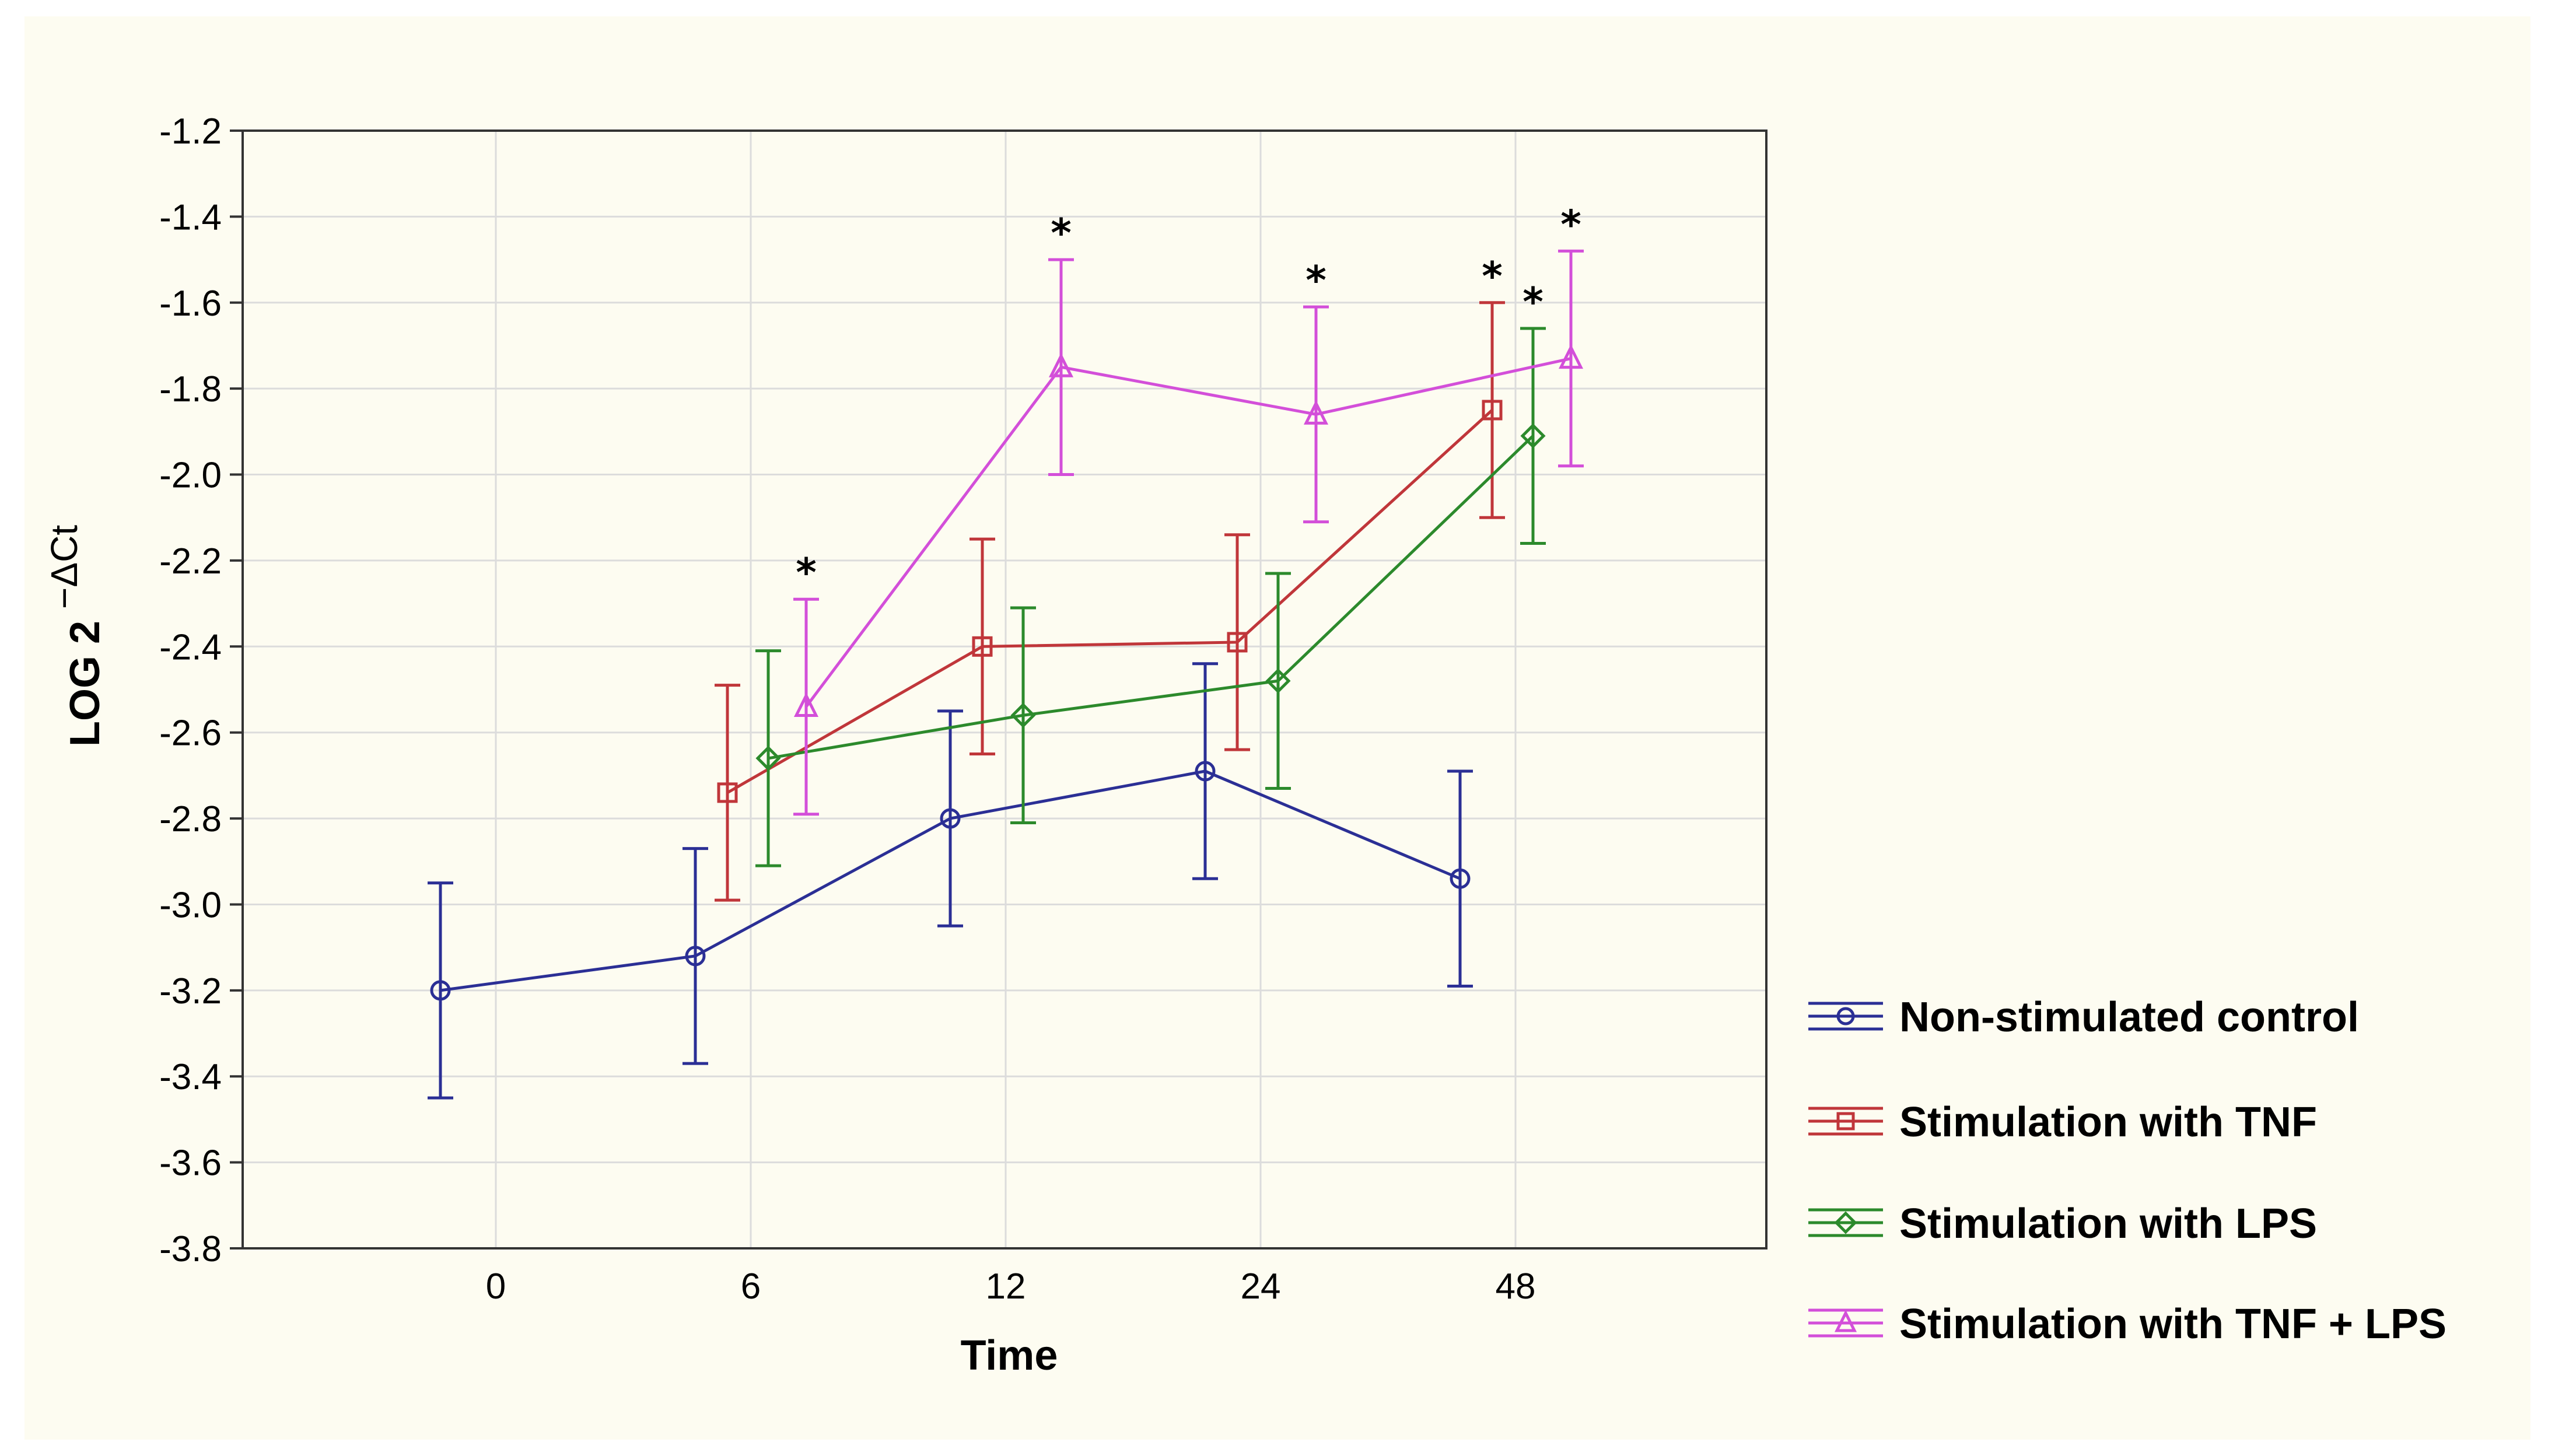 The image size is (2555, 1456). What do you see at coordinates (190, 1077) in the screenshot?
I see `y-tick-label: -3.4` at bounding box center [190, 1077].